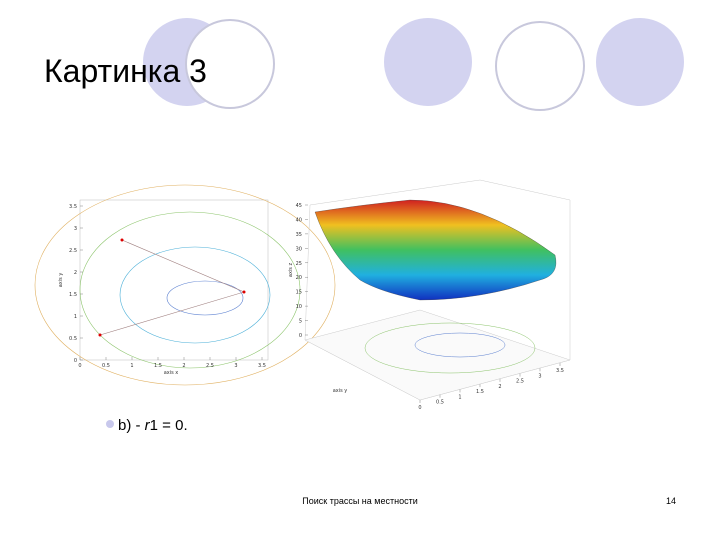  What do you see at coordinates (299, 278) in the screenshot?
I see `z-tick-label: 20` at bounding box center [299, 278].